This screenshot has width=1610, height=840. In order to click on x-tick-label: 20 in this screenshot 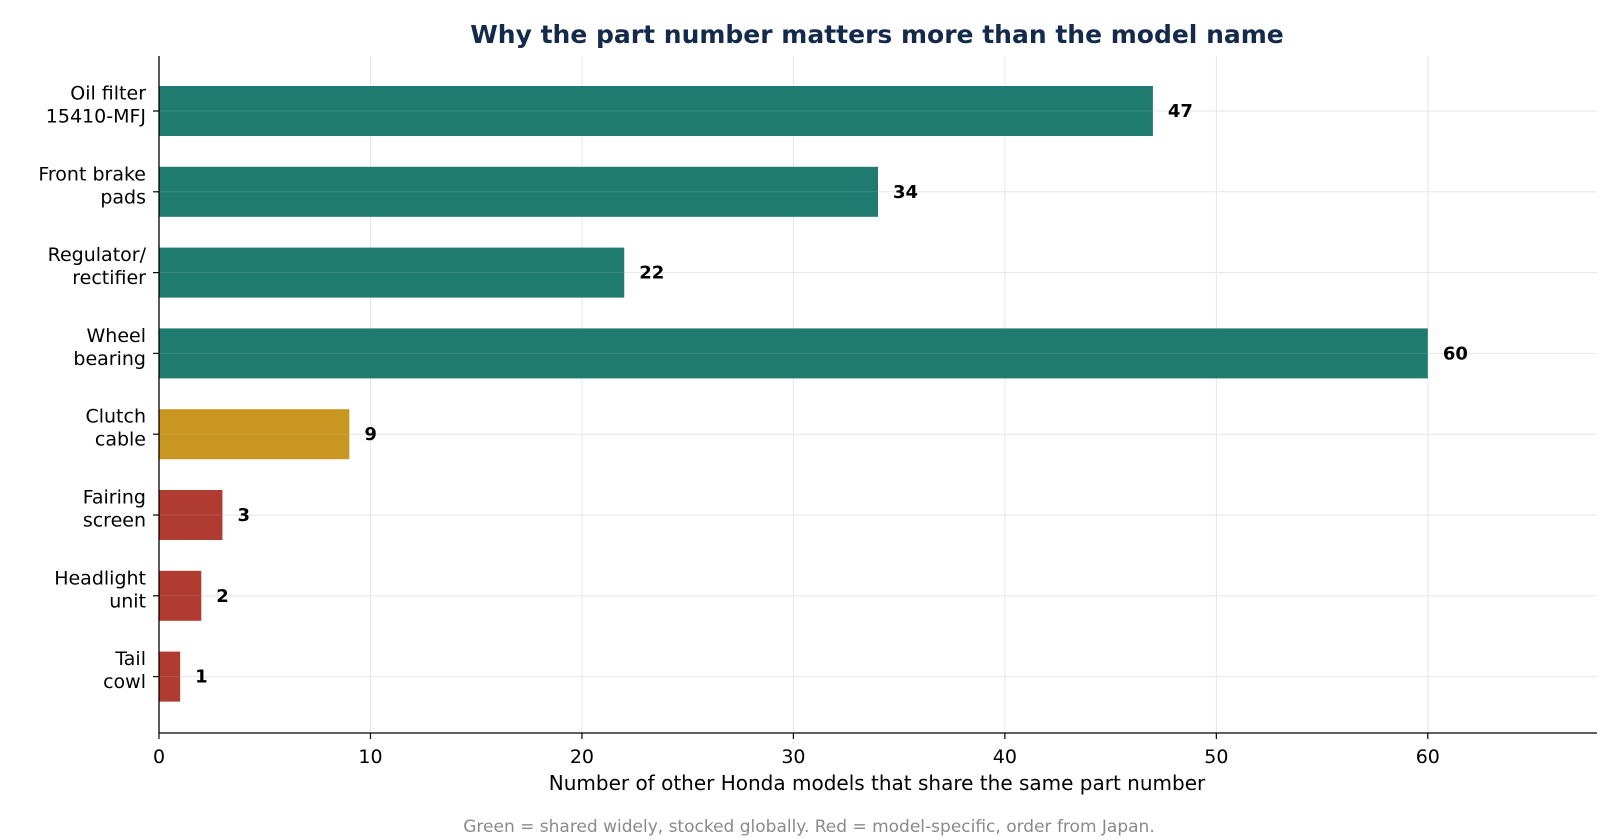, I will do `click(582, 757)`.